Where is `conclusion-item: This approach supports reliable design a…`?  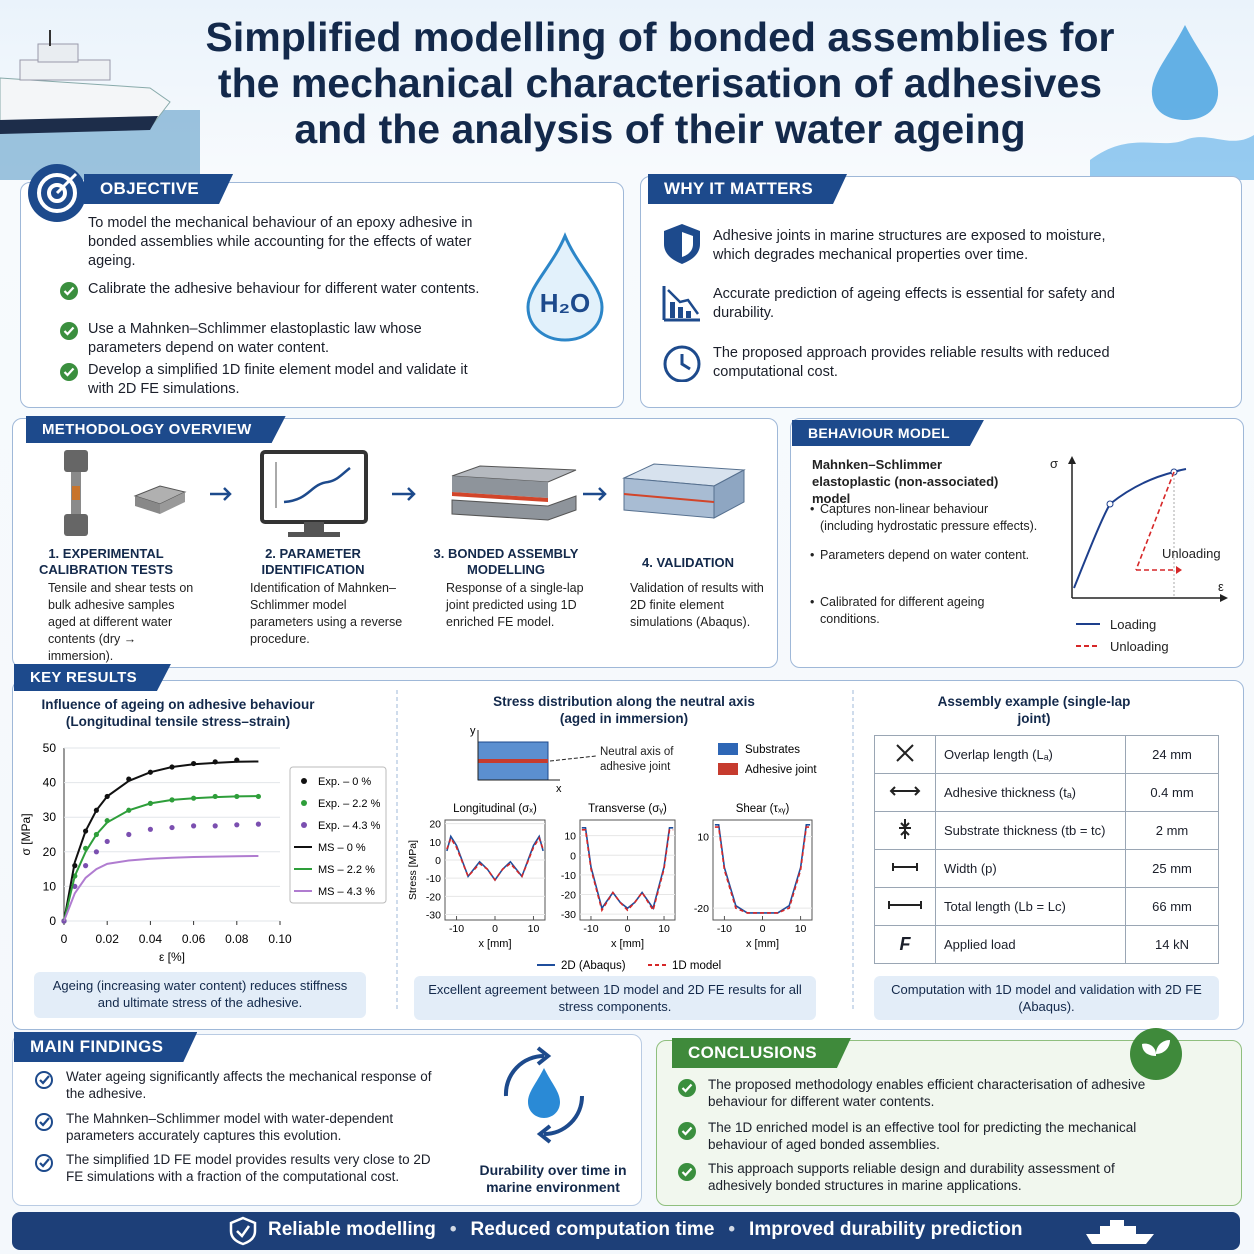
conclusion-item: This approach supports reliable design a… is located at coordinates (911, 1177).